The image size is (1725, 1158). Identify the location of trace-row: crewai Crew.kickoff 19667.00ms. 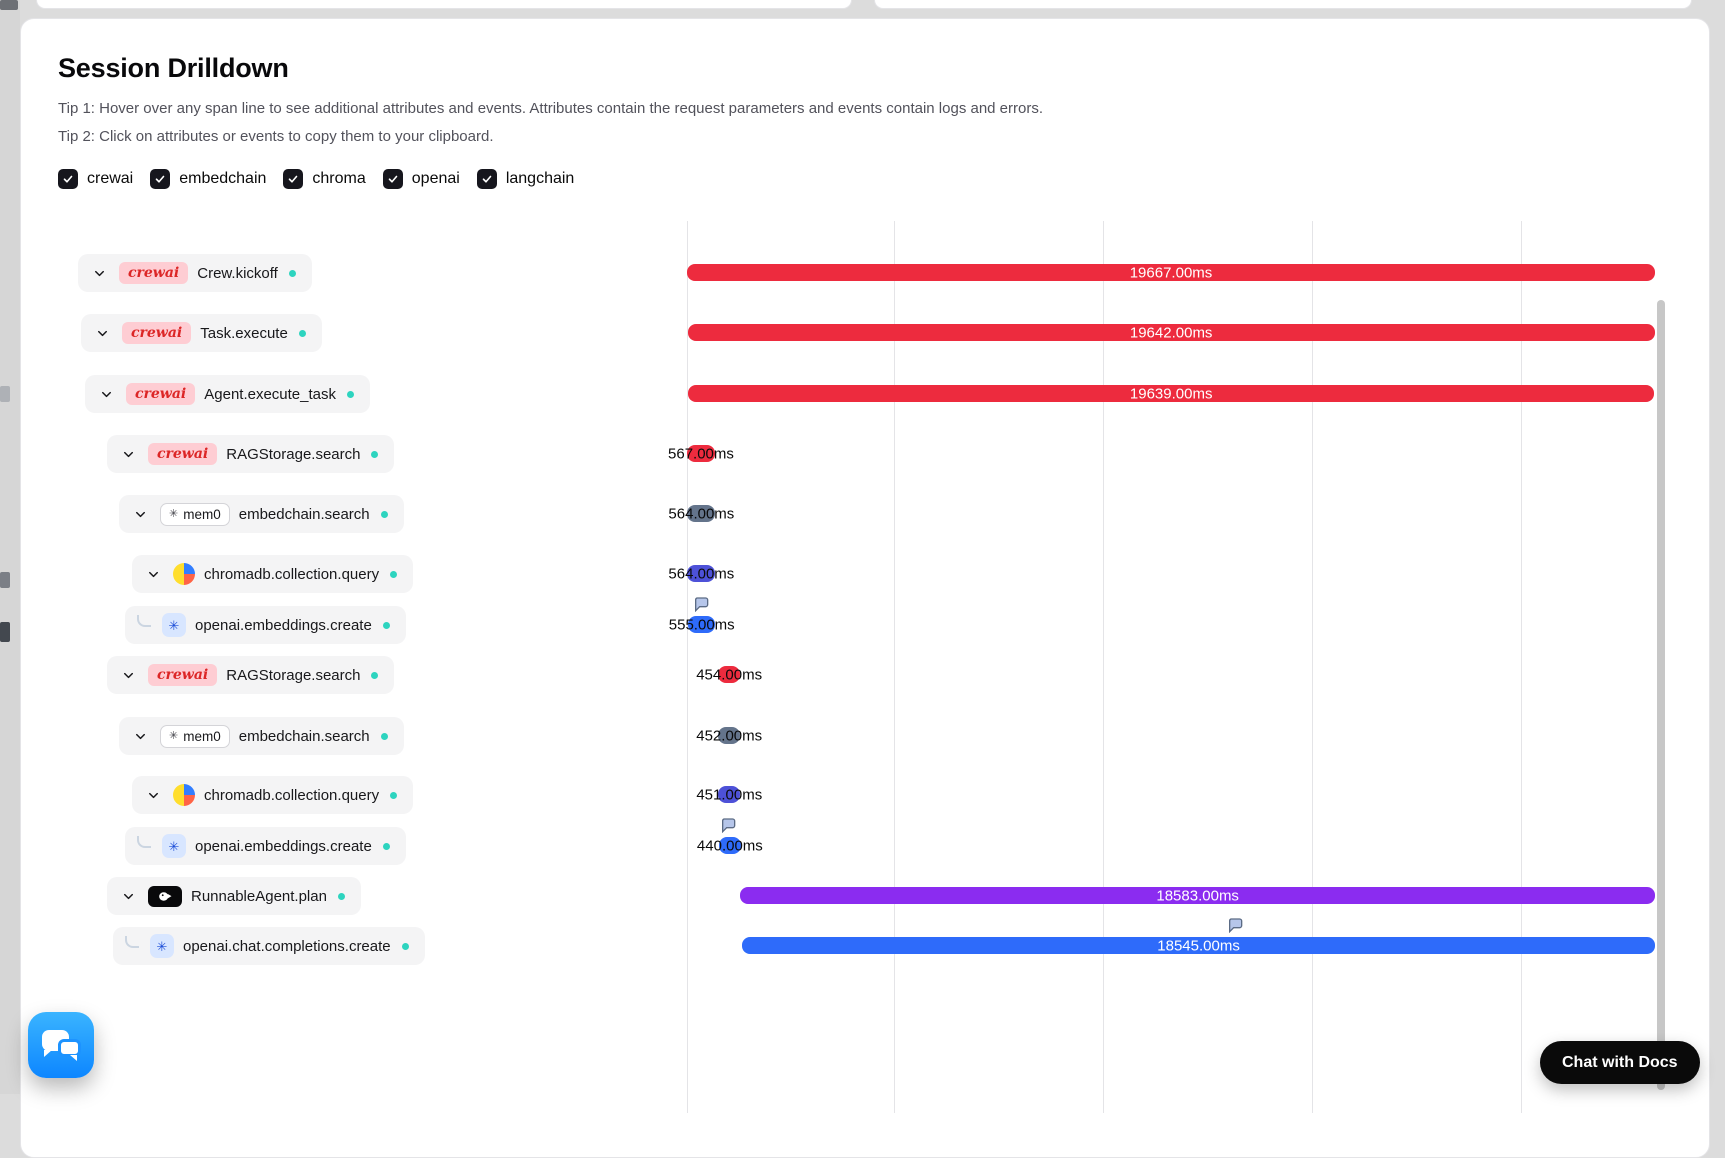
(865, 273).